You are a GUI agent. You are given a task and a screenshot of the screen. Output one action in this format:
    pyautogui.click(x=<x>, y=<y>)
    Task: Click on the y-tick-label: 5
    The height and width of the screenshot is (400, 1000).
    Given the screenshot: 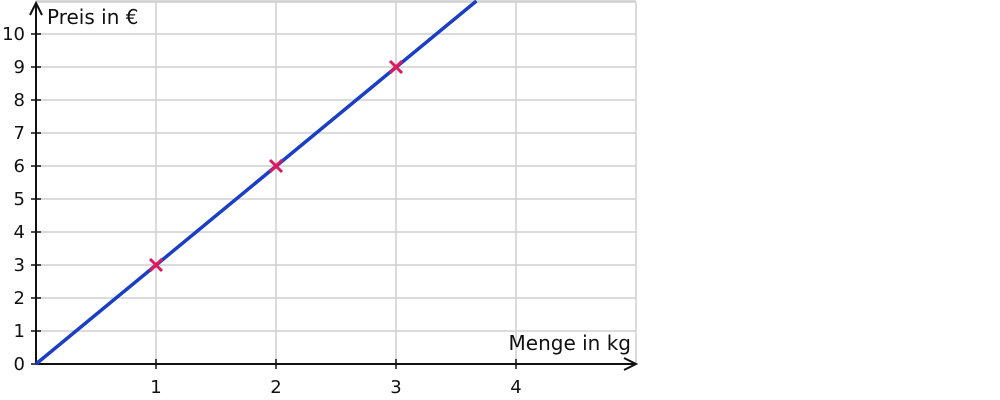 What is the action you would take?
    pyautogui.click(x=19, y=199)
    